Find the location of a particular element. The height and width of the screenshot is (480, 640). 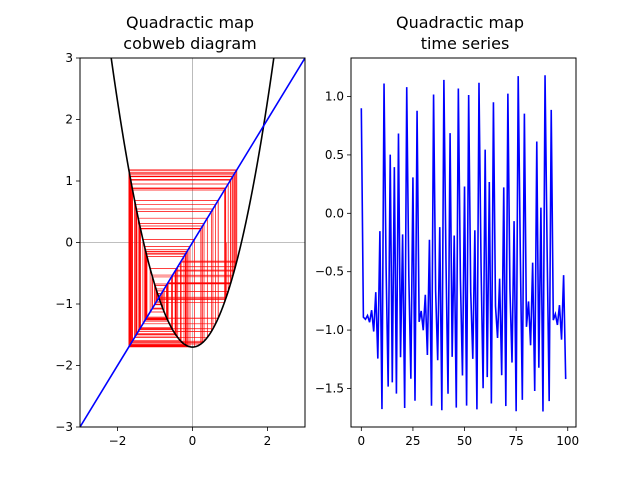

y-tick-label: −0.5 is located at coordinates (329, 272).